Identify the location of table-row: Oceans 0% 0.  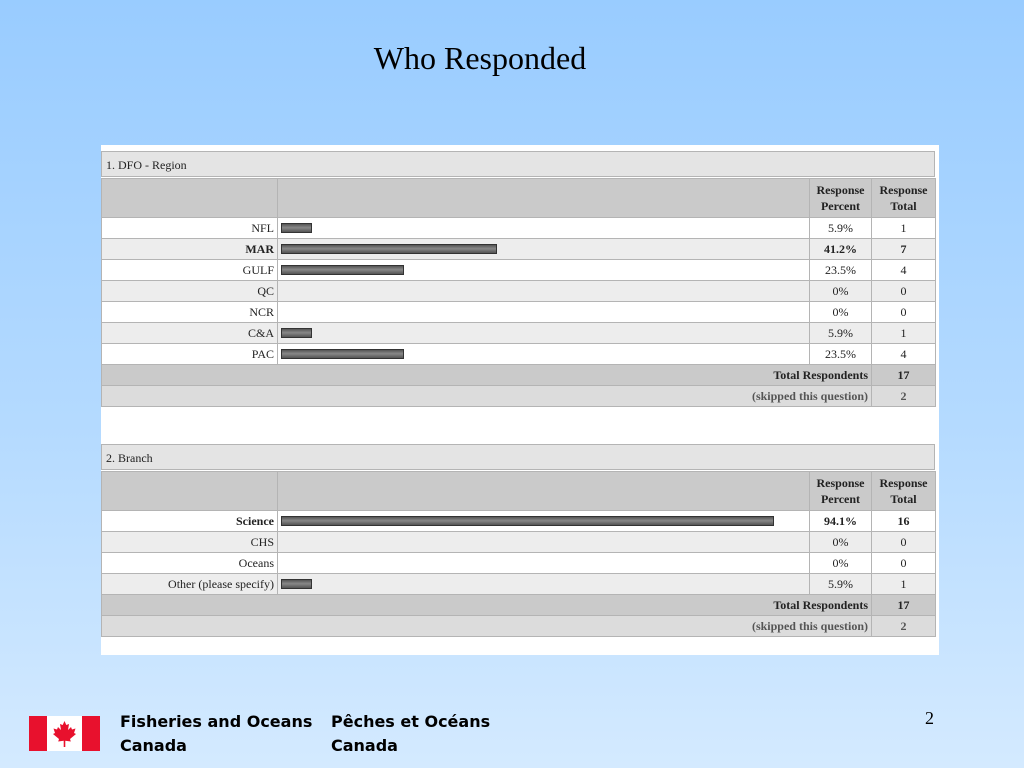
(518, 563).